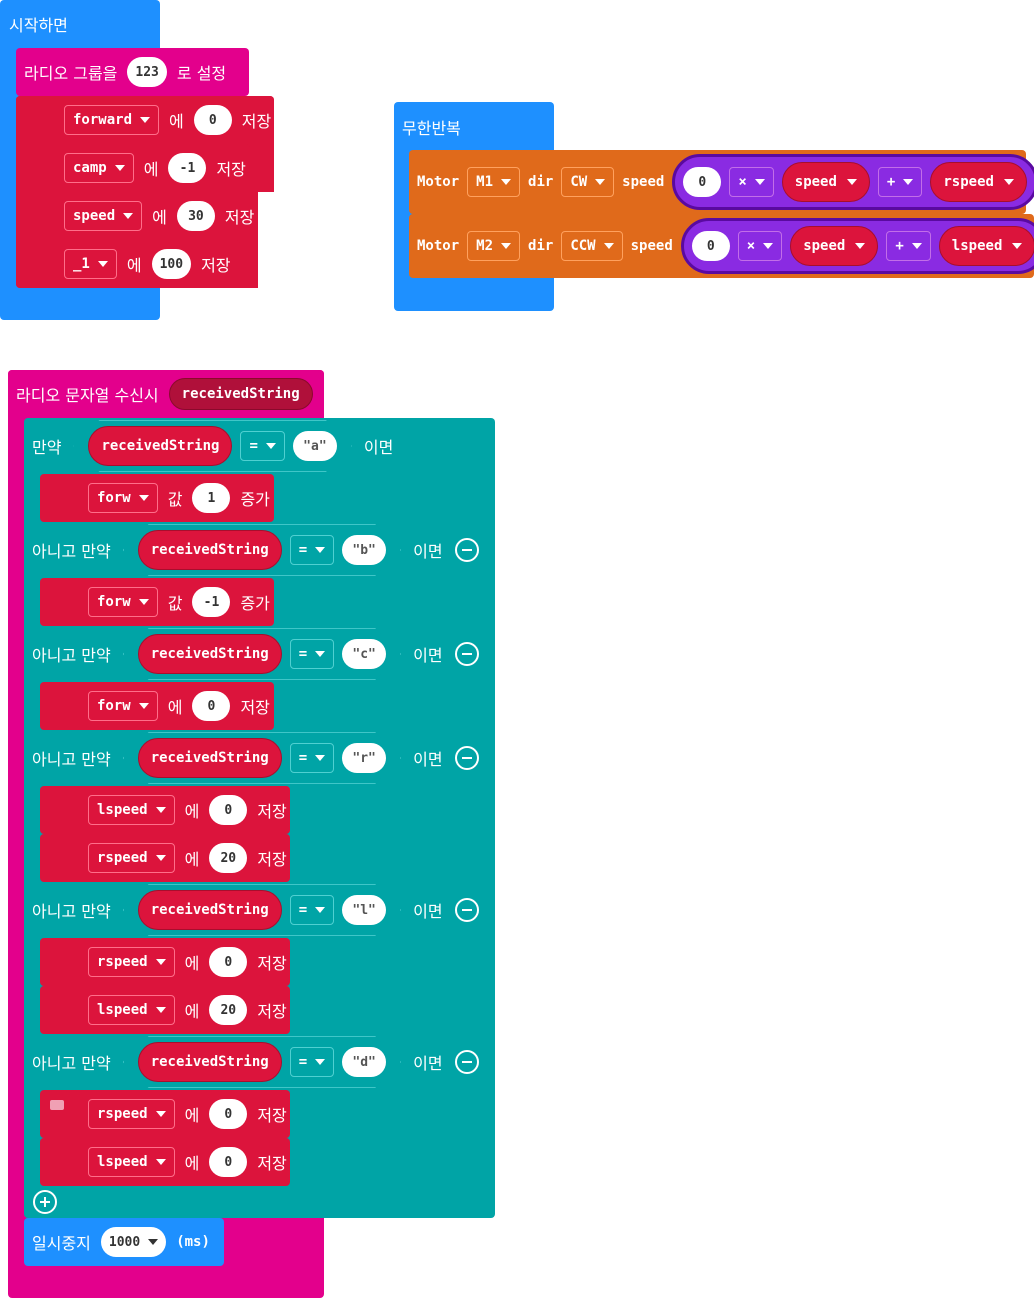 Image resolution: width=1034 pixels, height=1298 pixels. I want to click on radio-set-group-block: 라디오 그룹을 123 로 설정, so click(132, 72).